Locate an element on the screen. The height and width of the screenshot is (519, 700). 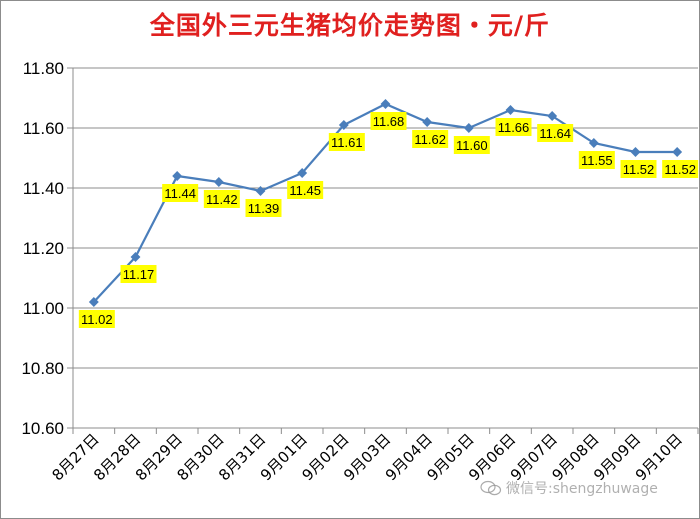
data-label: 11.44 is located at coordinates (180, 193).